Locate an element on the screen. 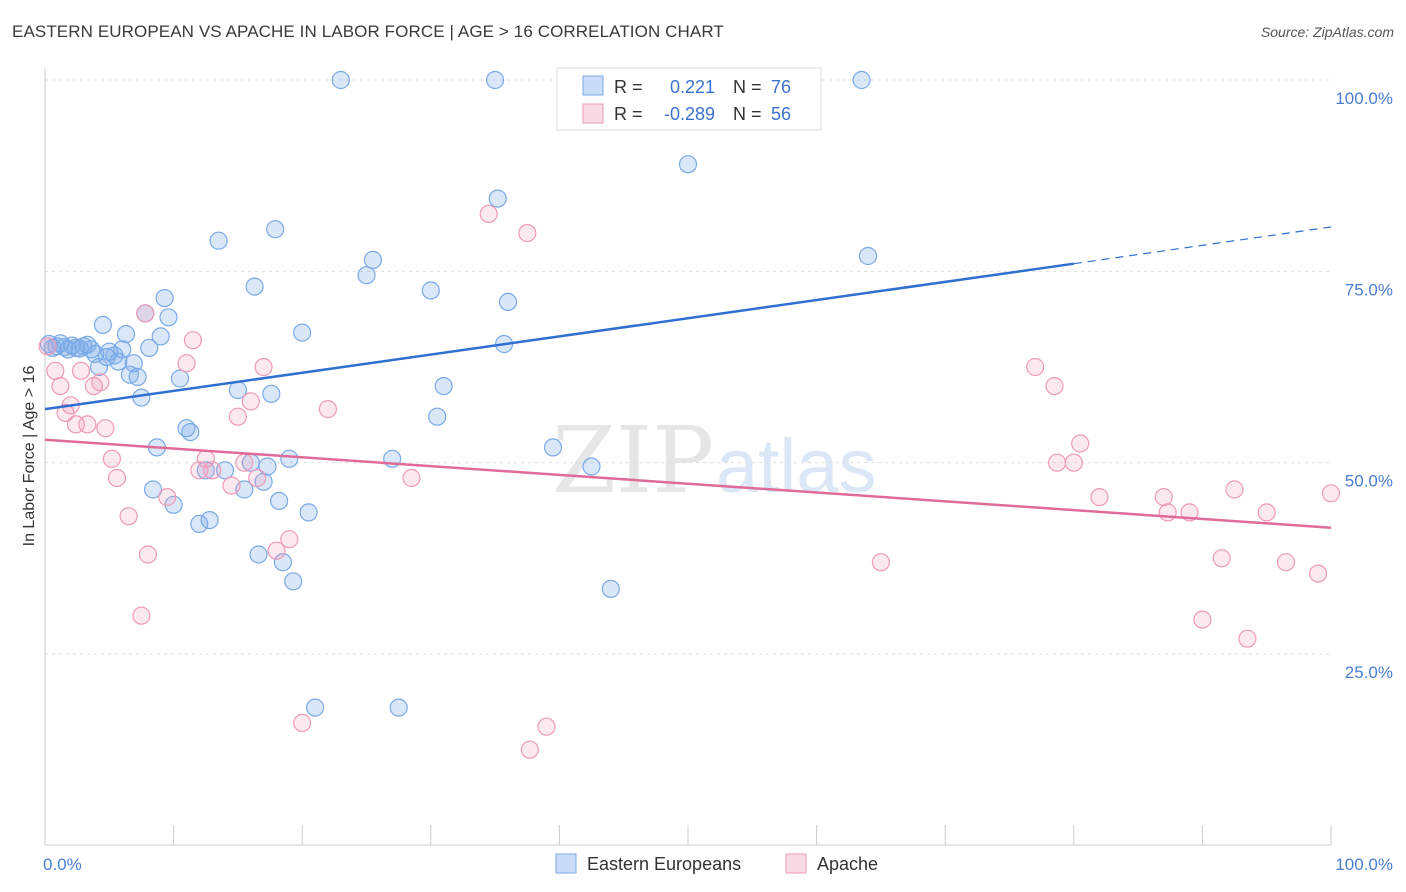 The height and width of the screenshot is (892, 1406). bottom-legend-swatch-blue is located at coordinates (566, 863).